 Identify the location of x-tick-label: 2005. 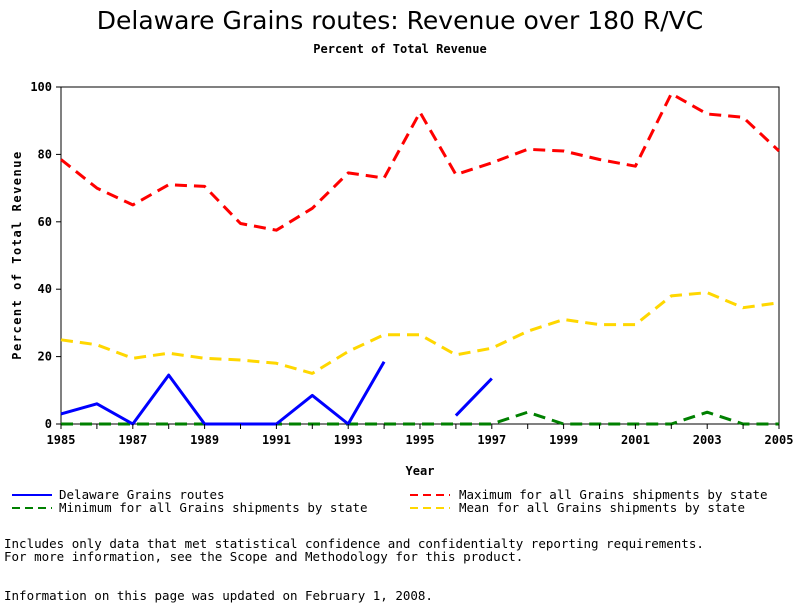
(779, 440).